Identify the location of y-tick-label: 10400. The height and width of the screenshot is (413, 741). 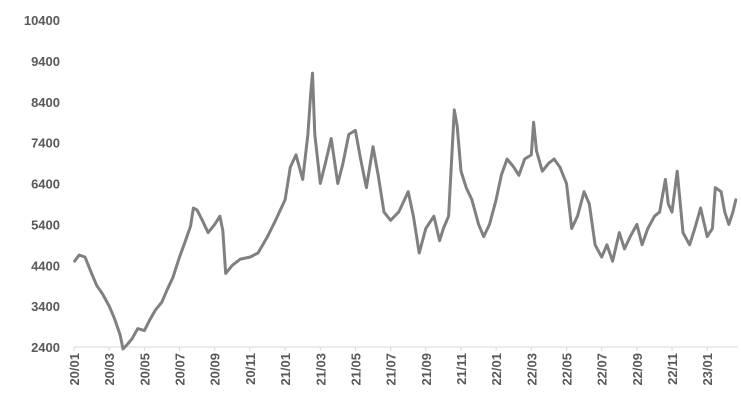
(42, 20).